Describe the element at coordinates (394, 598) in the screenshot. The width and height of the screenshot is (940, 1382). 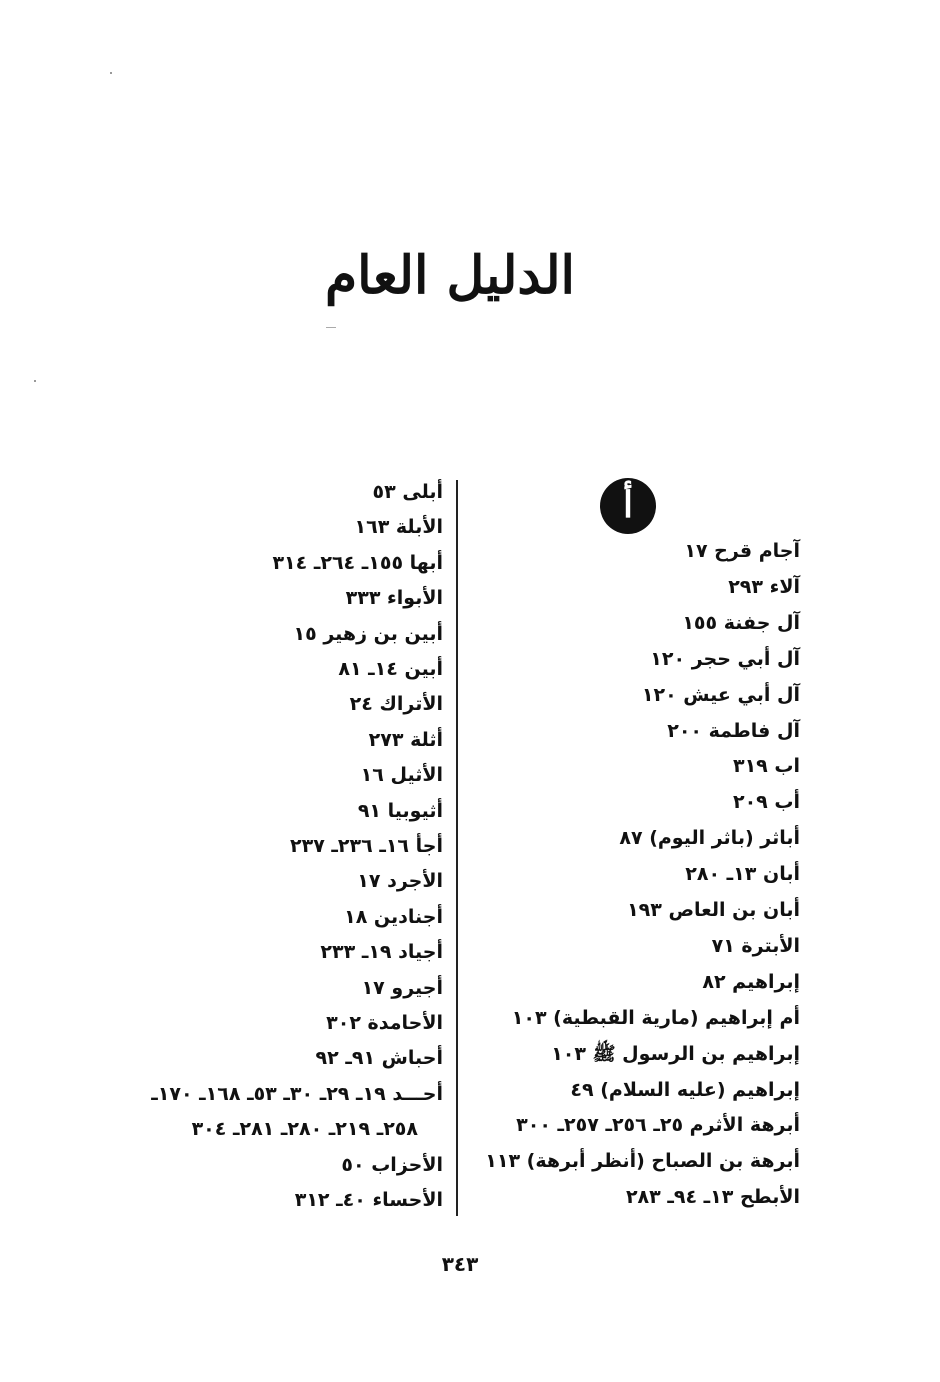
I see `index-entry: الأبواء ٣٣٣` at that location.